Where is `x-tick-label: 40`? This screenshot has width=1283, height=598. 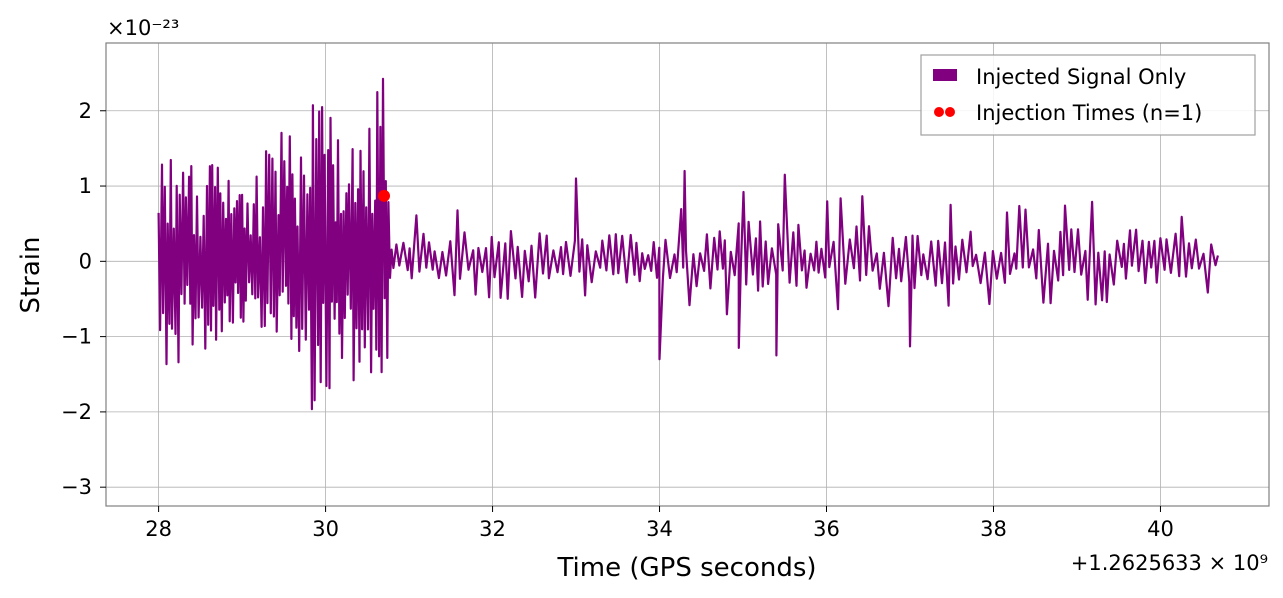
x-tick-label: 40 is located at coordinates (1160, 529).